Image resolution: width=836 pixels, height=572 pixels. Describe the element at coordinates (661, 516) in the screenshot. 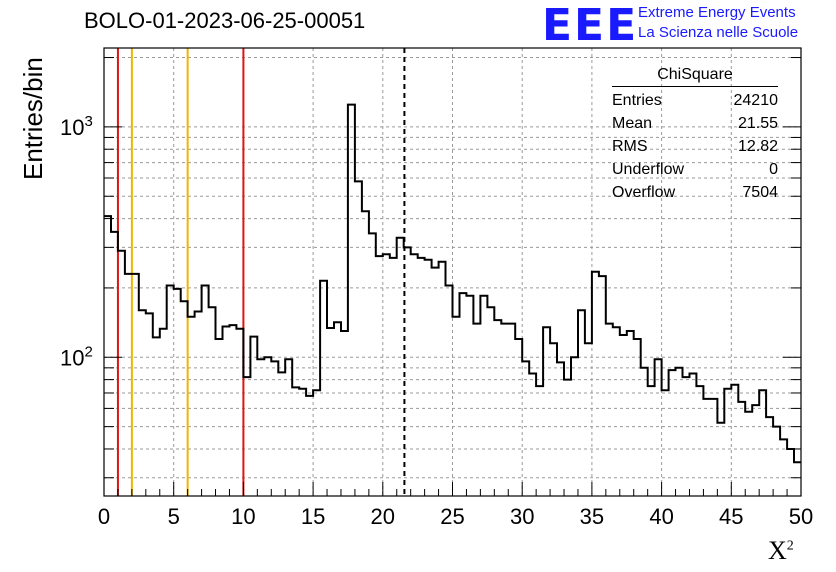

I see `x-tick-label: 40` at that location.